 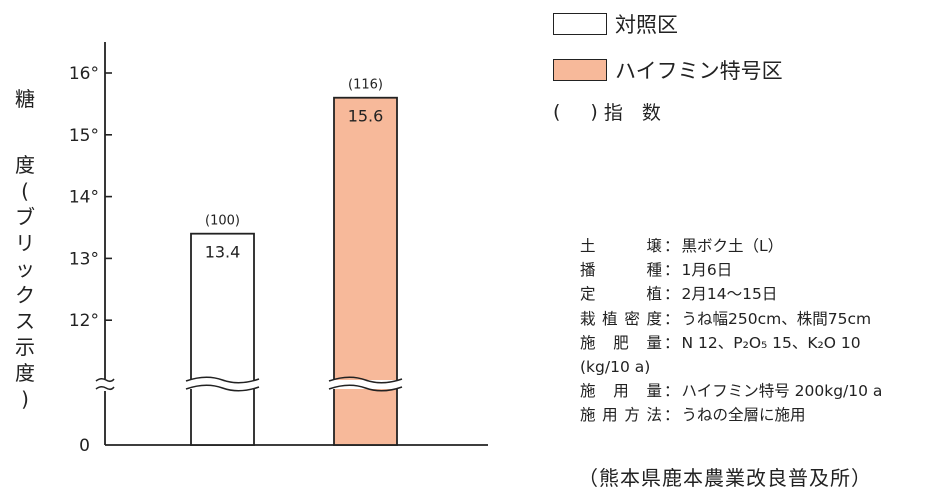 I want to click on note-row: 播種： 1月6日, so click(x=731, y=270).